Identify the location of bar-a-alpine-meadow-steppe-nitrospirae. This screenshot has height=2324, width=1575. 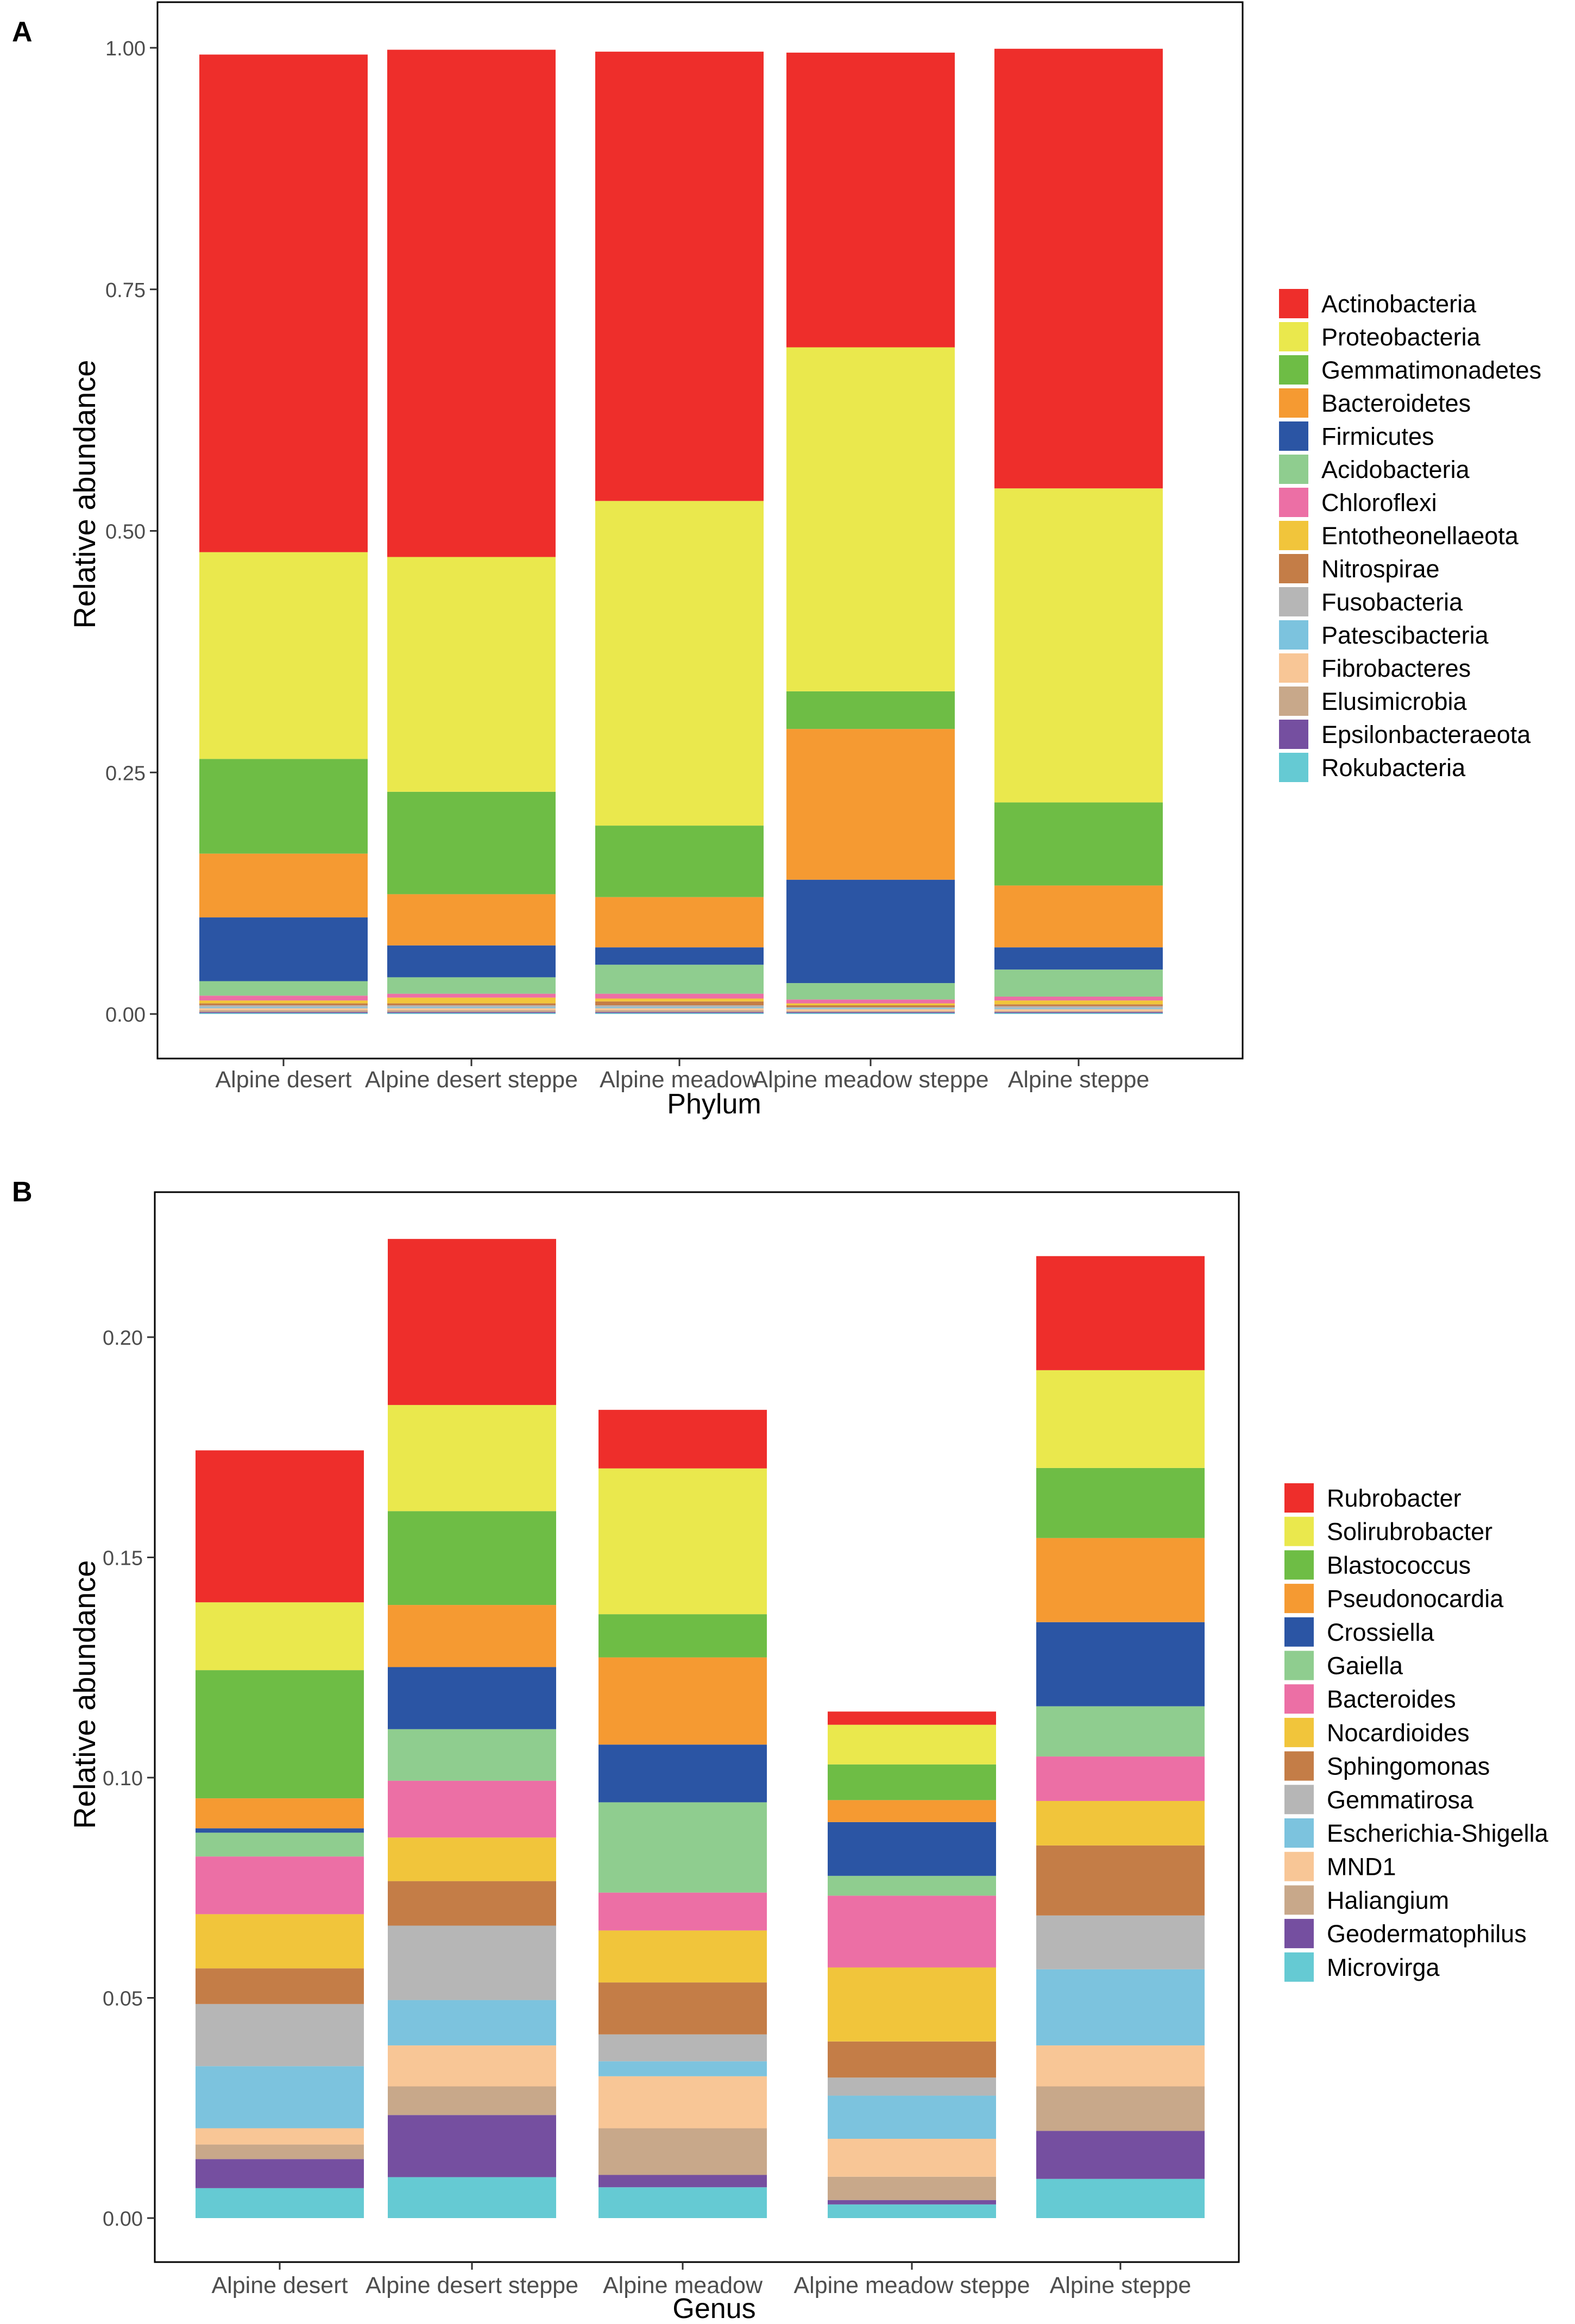
(870, 1006).